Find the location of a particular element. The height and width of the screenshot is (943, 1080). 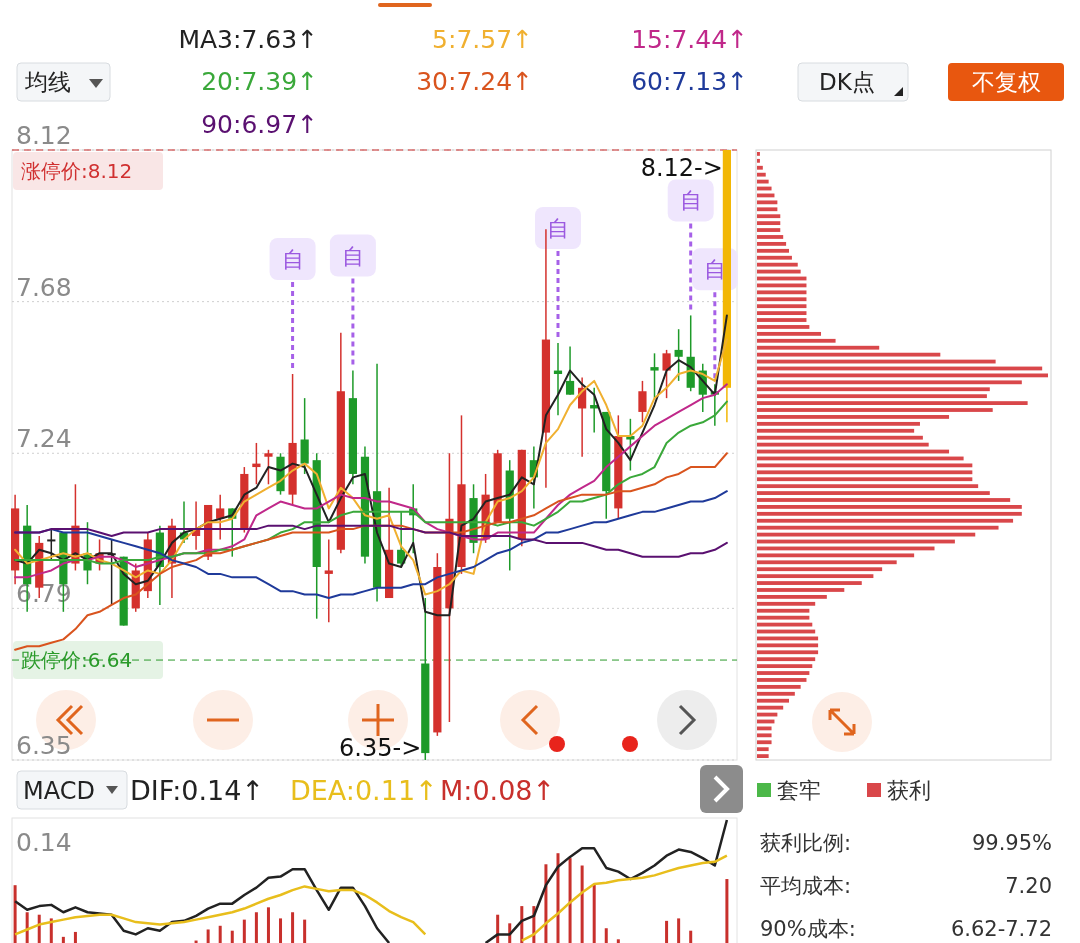

text: 获利比例: is located at coordinates (806, 843).